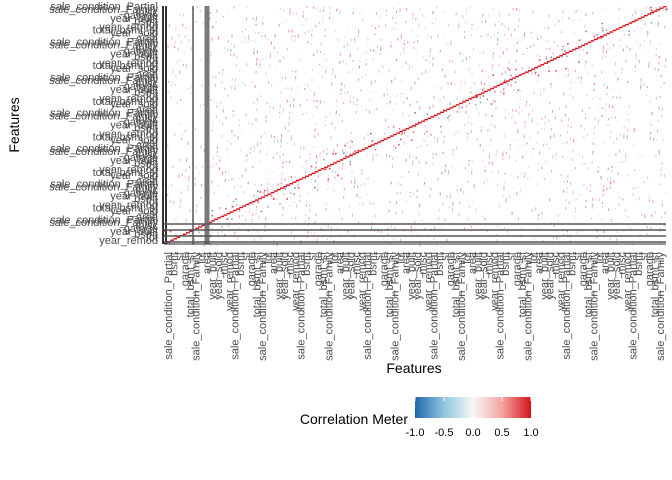  What do you see at coordinates (462, 306) in the screenshot?
I see `x-tick-label: sale_condition_Family` at bounding box center [462, 306].